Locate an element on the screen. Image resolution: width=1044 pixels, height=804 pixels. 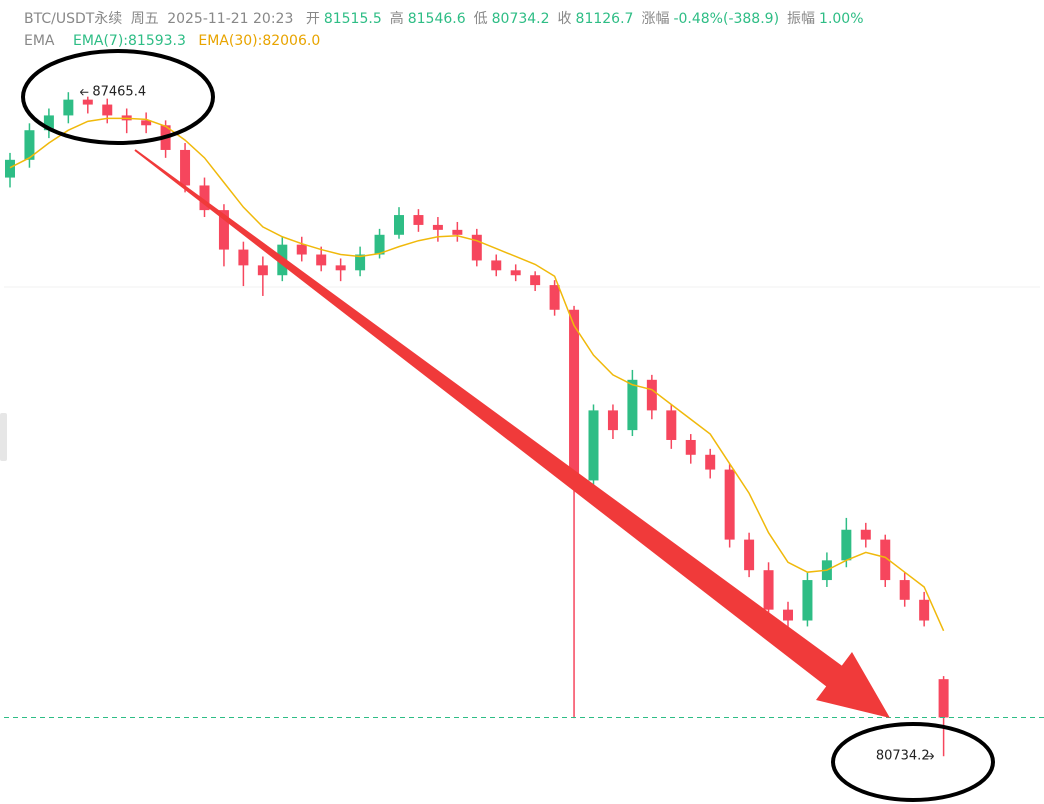
field-label: 涨幅 is located at coordinates (655, 19).